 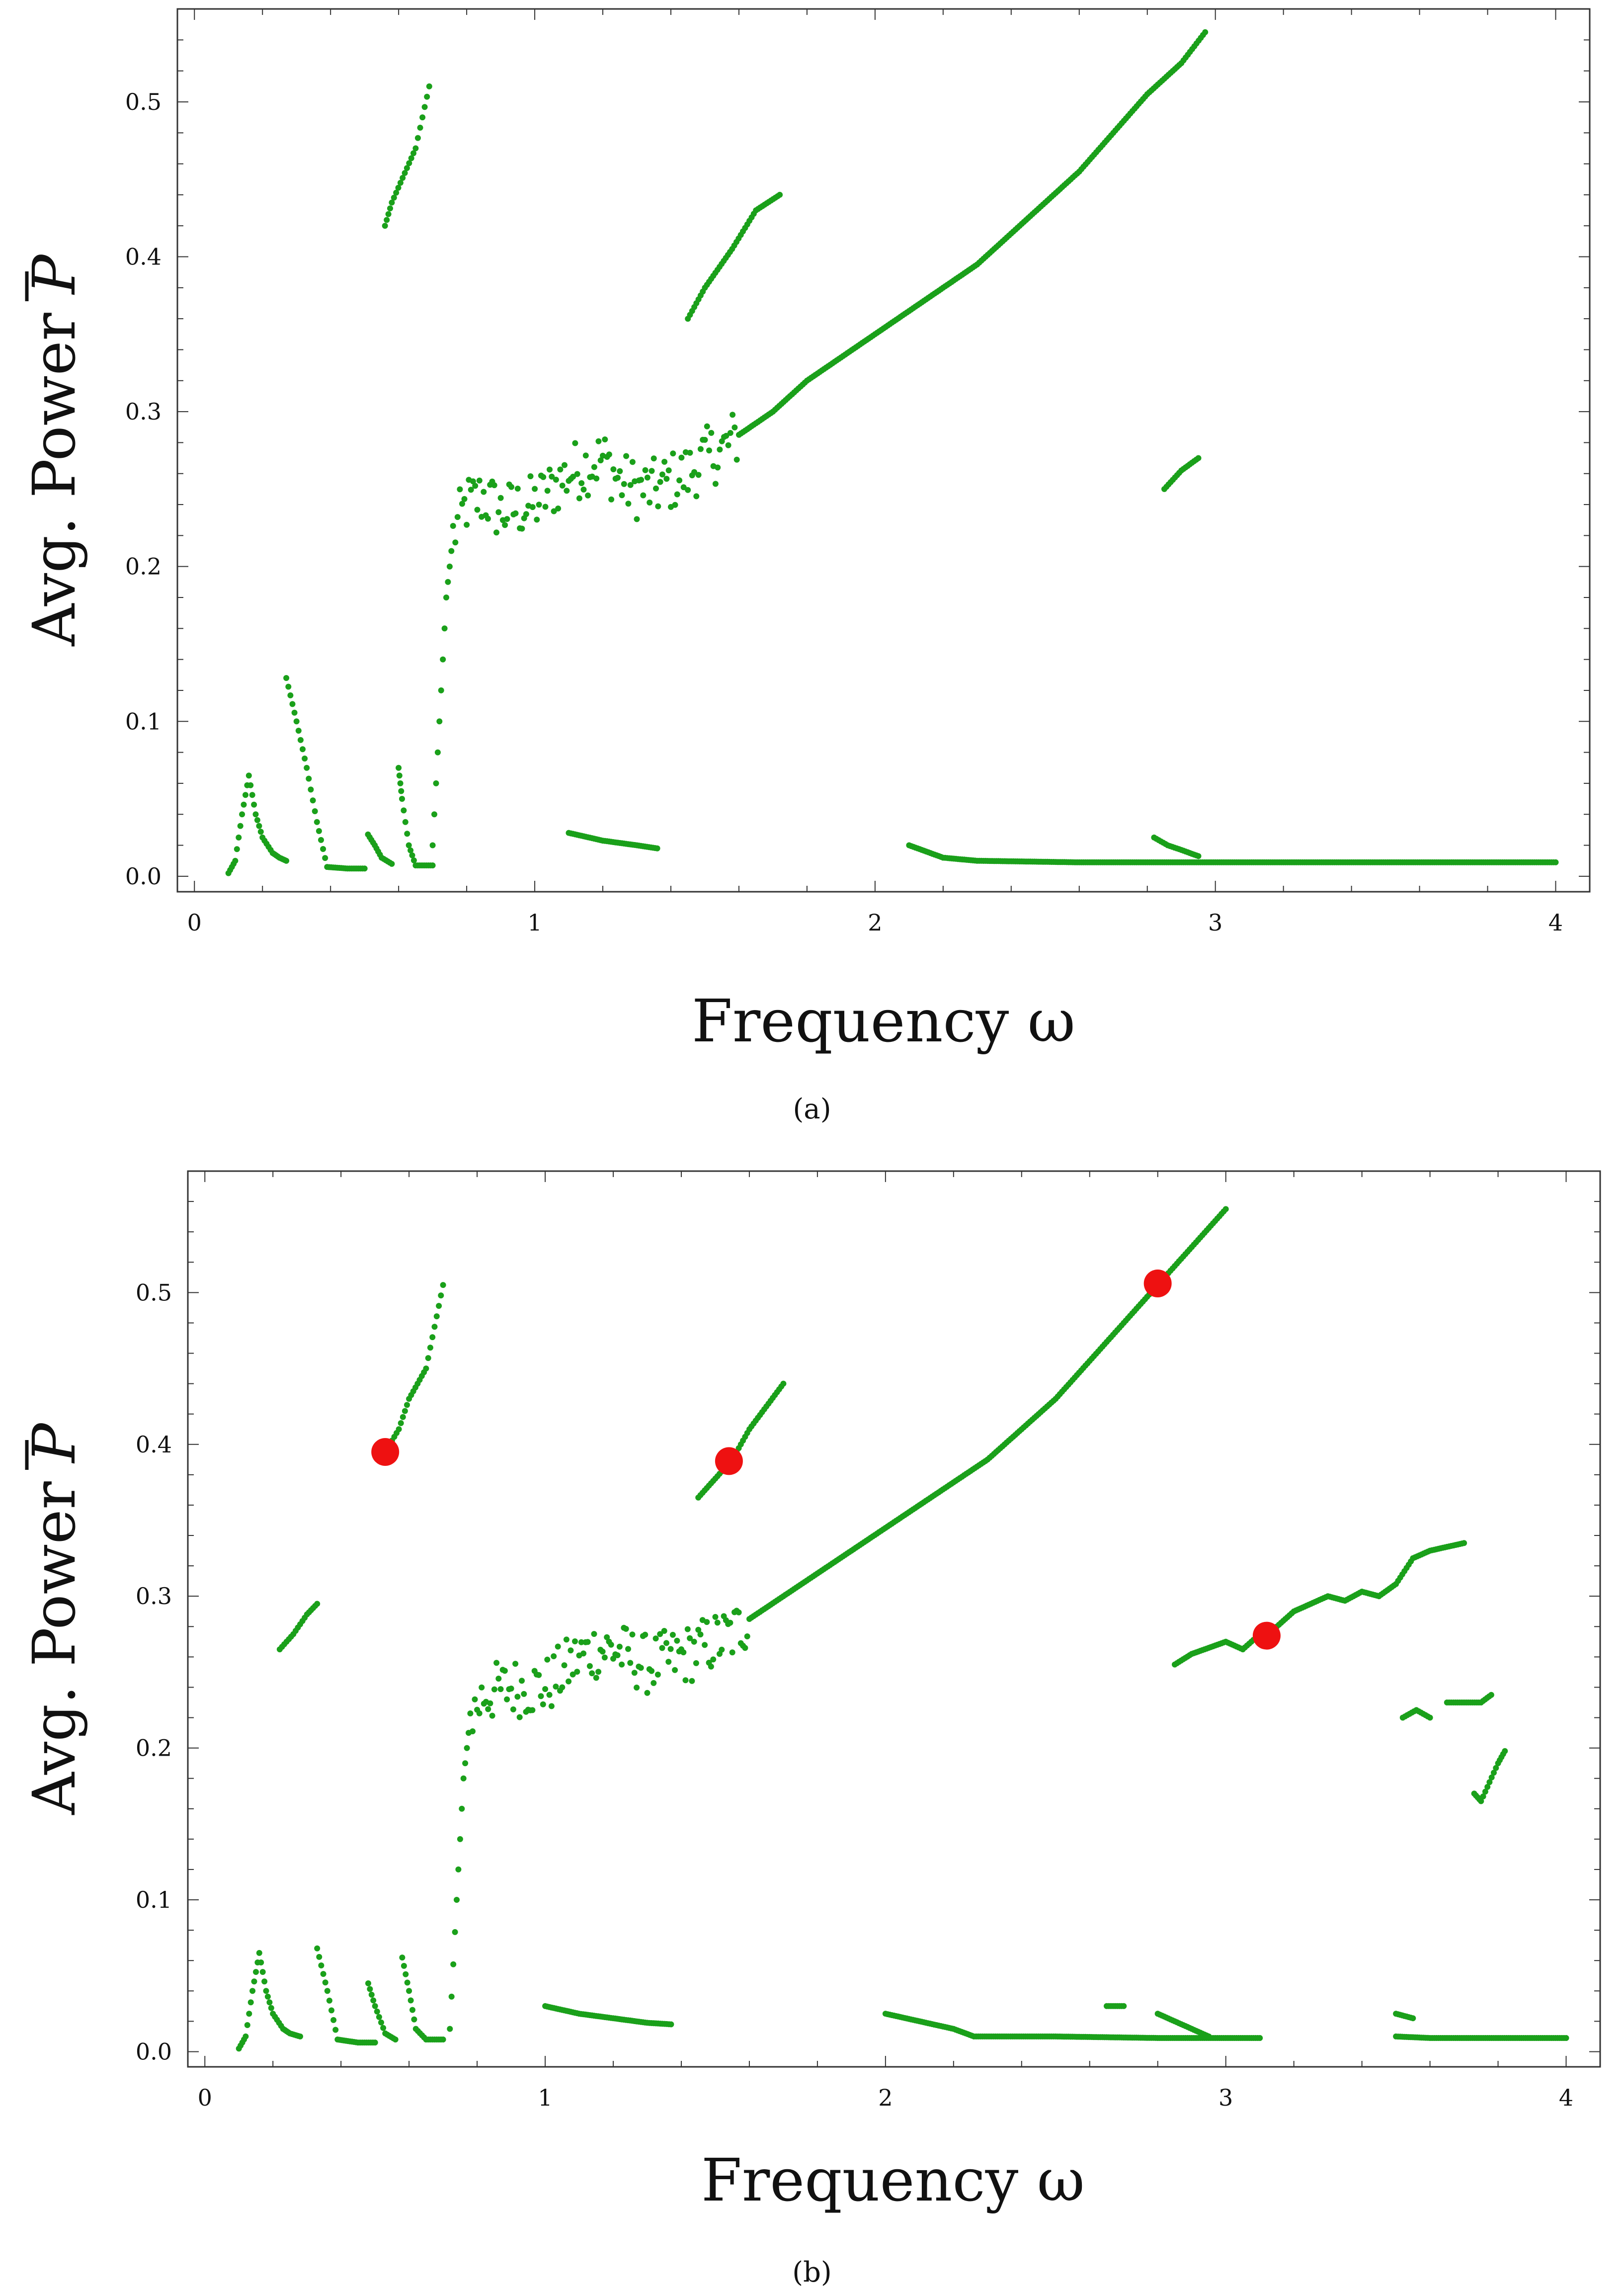 I want to click on y-tick-label: 0.4, so click(x=143, y=257).